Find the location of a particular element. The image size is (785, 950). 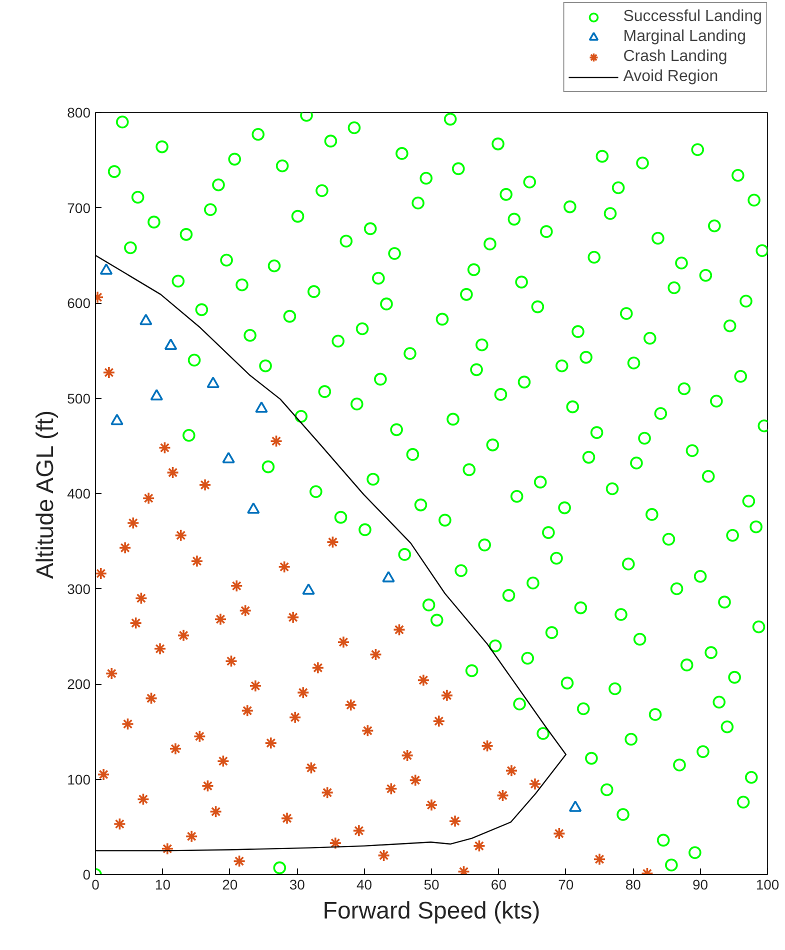

x-tick-label: 40 is located at coordinates (364, 884).